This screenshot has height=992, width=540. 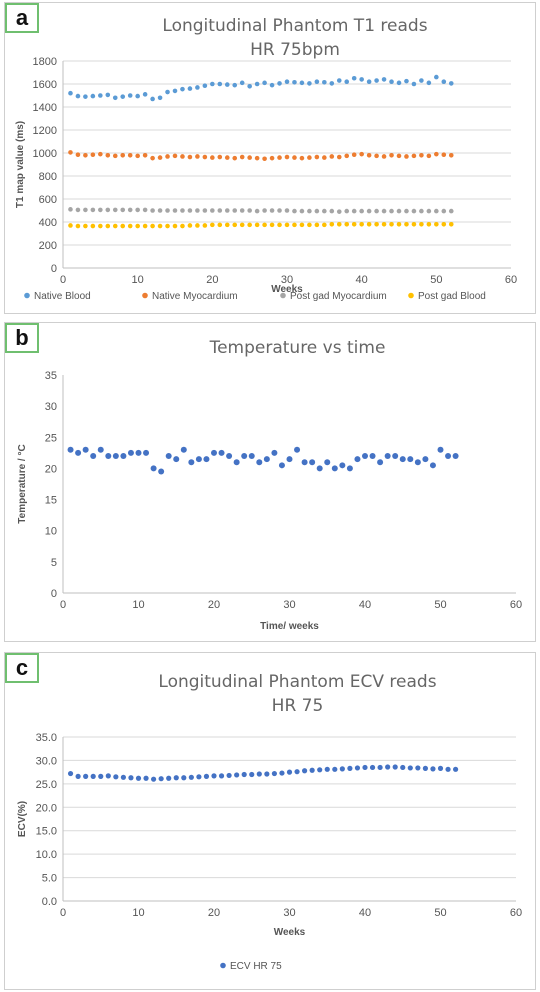 I want to click on y-tick-label: 1800, so click(x=45, y=62).